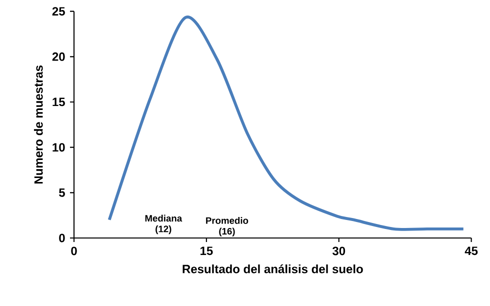 This screenshot has width=490, height=306. I want to click on y-tick-label: 10, so click(58, 147).